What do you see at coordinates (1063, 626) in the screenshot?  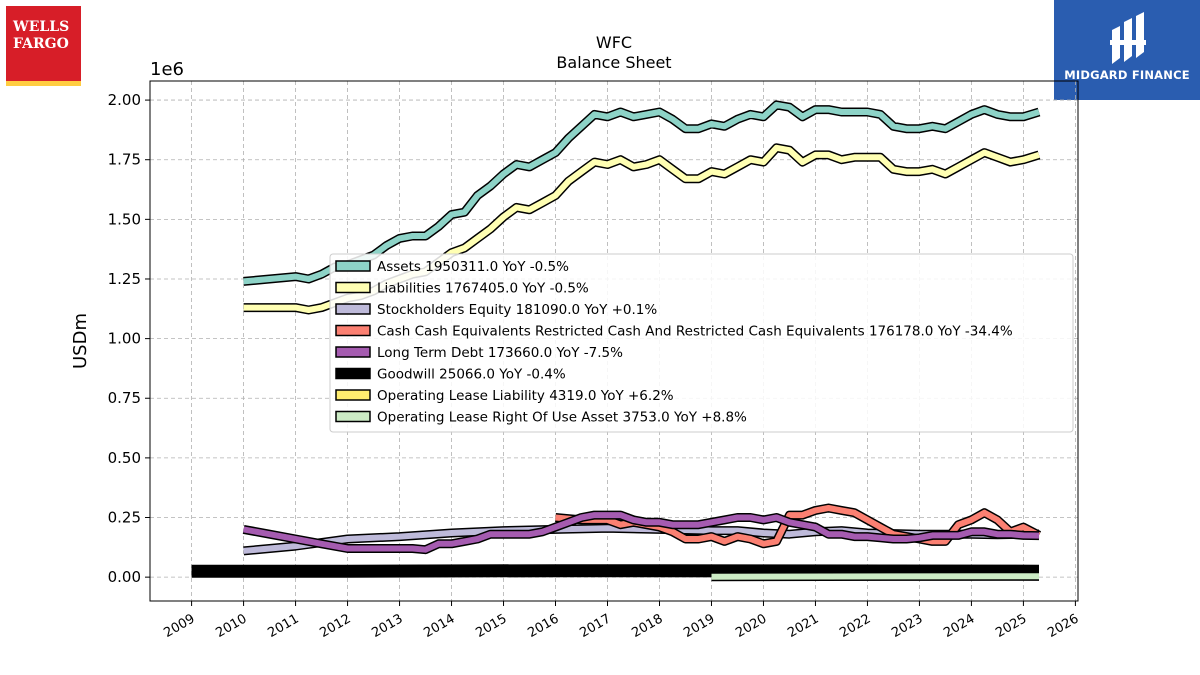 I see `x-tick-label: 2026` at bounding box center [1063, 626].